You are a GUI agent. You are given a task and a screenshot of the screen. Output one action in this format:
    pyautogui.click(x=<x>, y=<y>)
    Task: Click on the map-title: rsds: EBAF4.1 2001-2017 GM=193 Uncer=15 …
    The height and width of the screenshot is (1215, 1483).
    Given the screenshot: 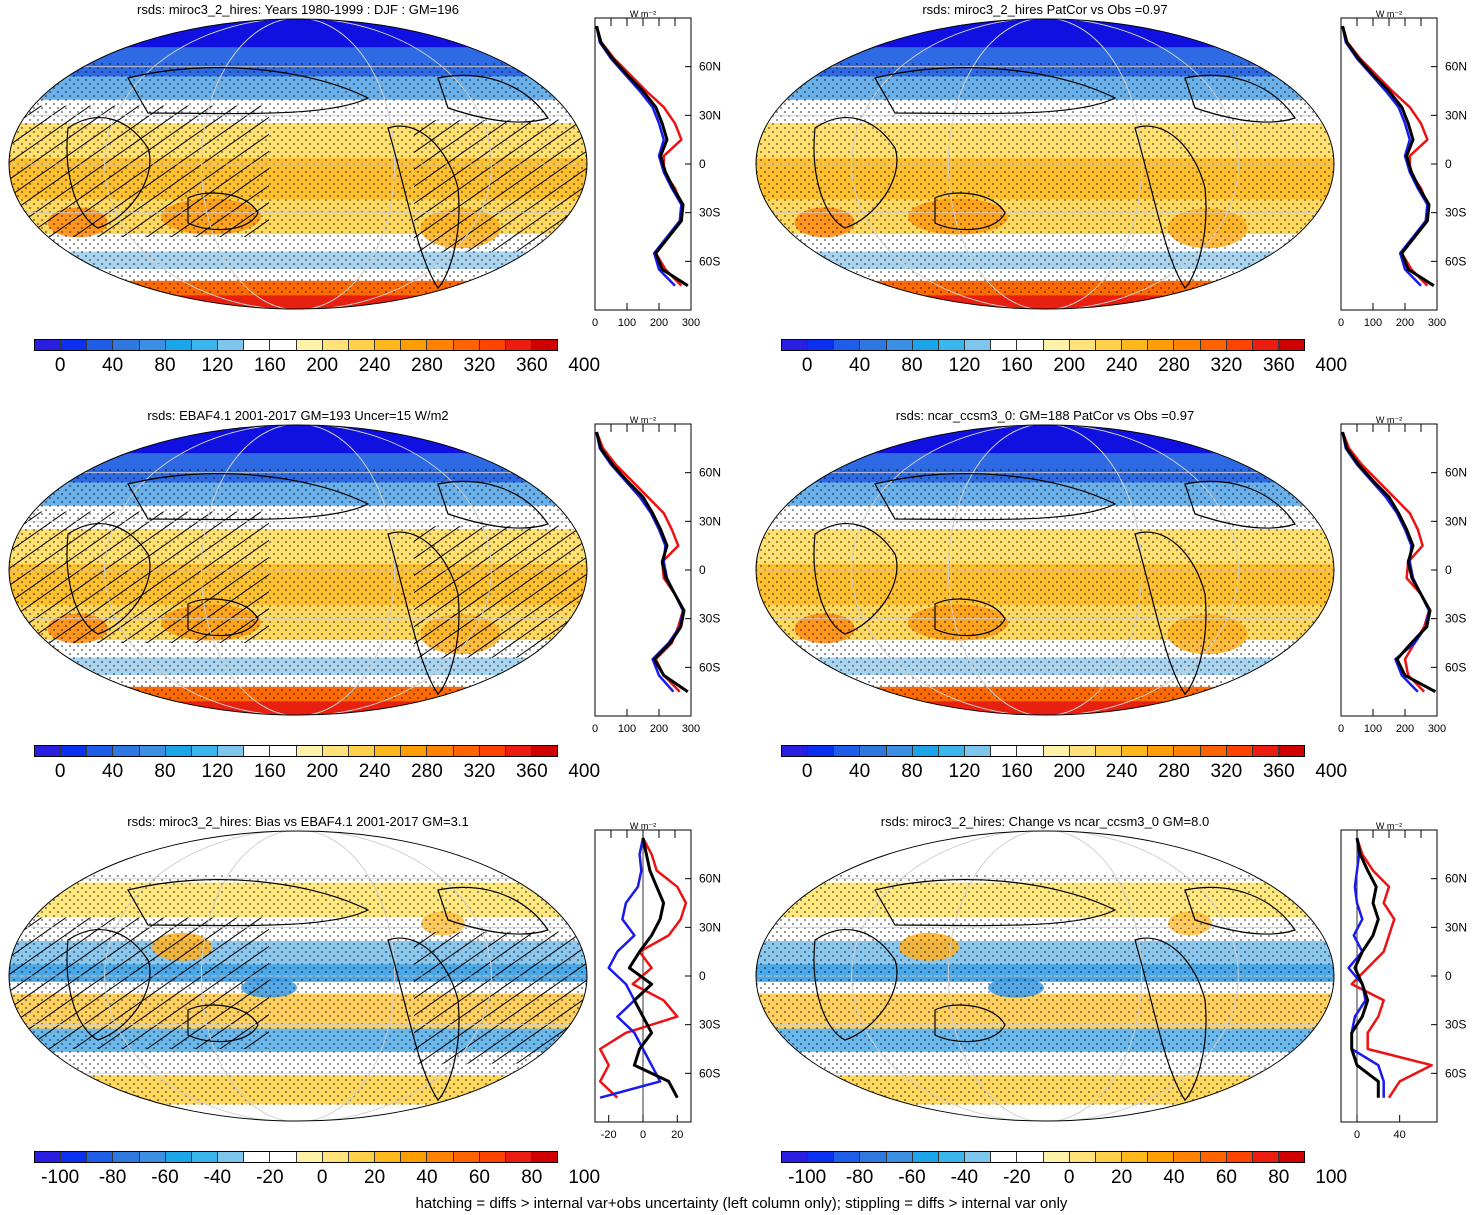 What is the action you would take?
    pyautogui.click(x=298, y=415)
    